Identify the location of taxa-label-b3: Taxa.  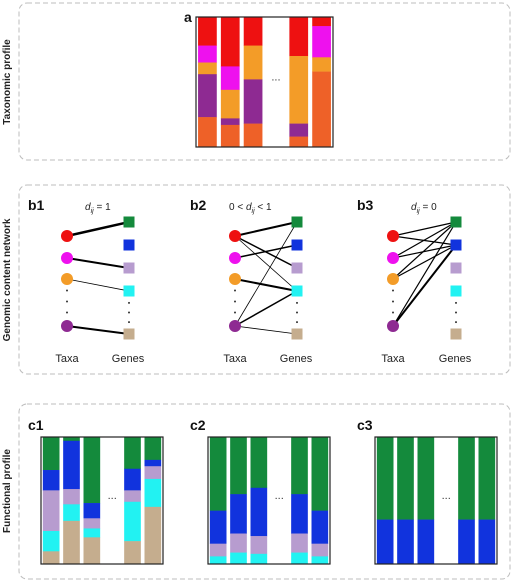
(393, 359).